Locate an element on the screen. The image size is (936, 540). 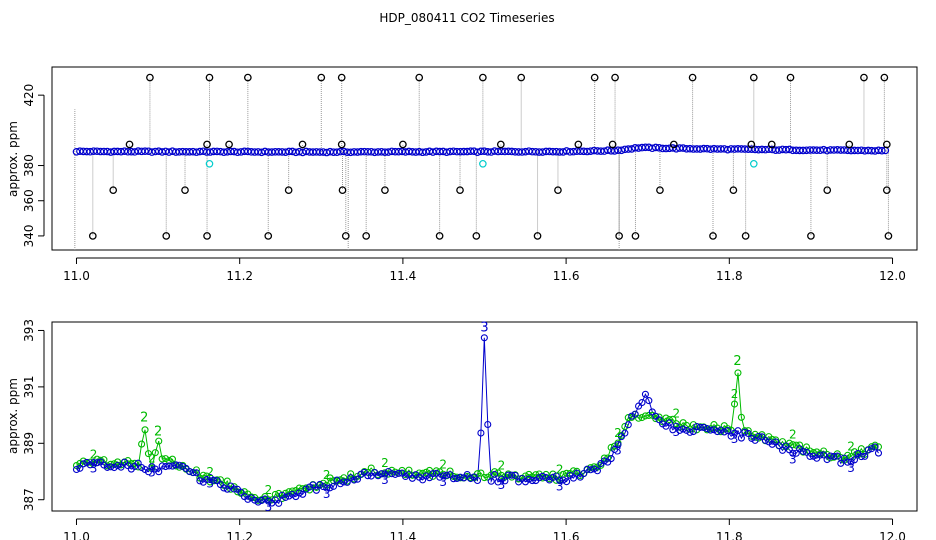
bottom-y-tick-label: 391 is located at coordinates (29, 386).